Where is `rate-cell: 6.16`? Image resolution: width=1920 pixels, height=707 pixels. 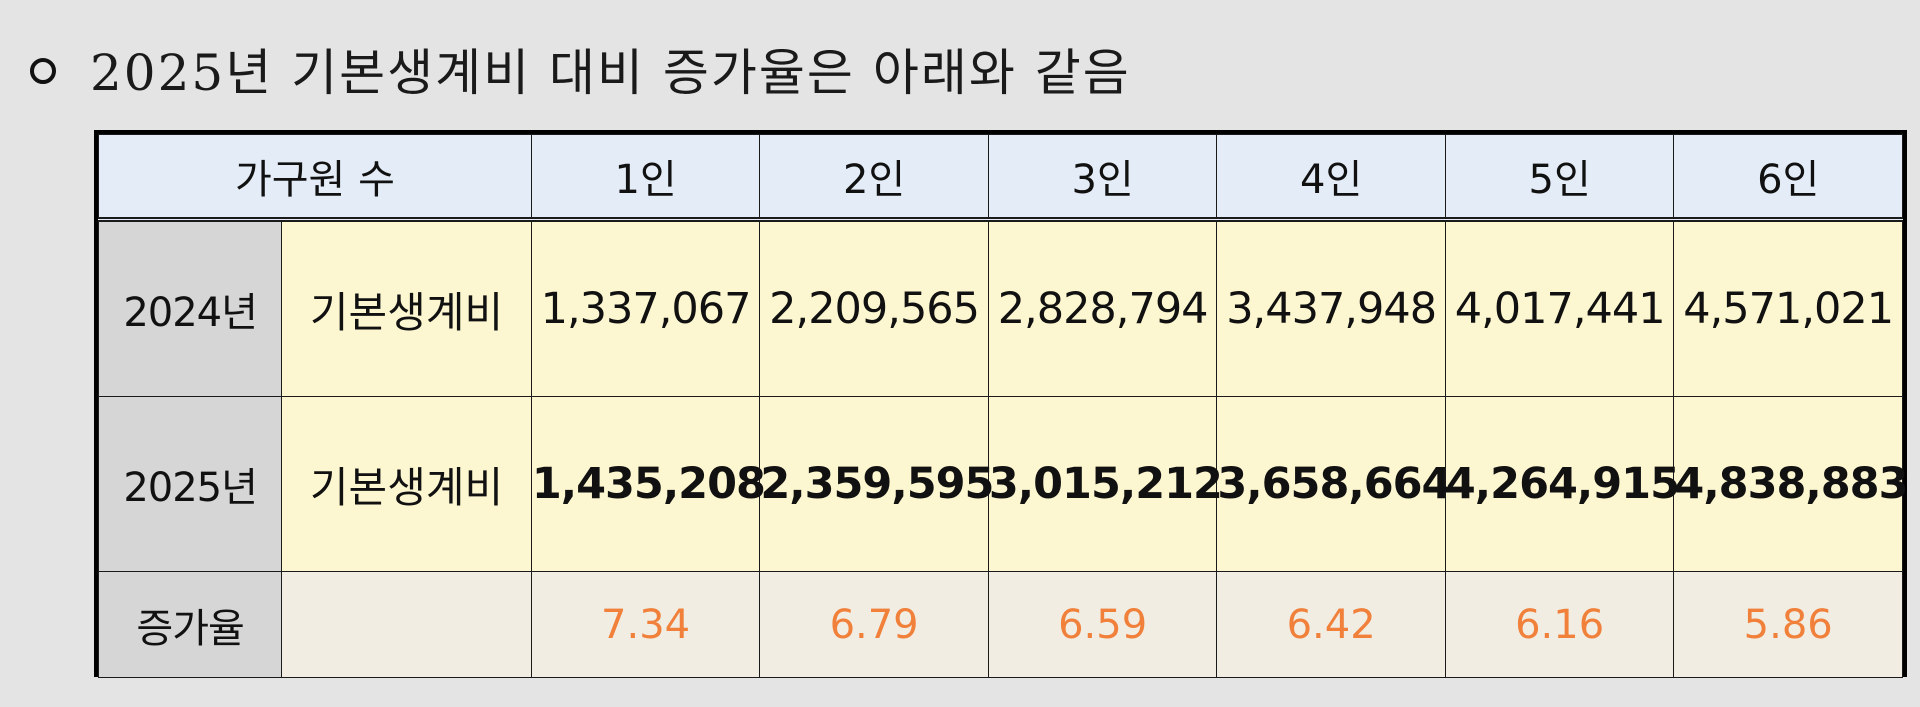 rate-cell: 6.16 is located at coordinates (1559, 624).